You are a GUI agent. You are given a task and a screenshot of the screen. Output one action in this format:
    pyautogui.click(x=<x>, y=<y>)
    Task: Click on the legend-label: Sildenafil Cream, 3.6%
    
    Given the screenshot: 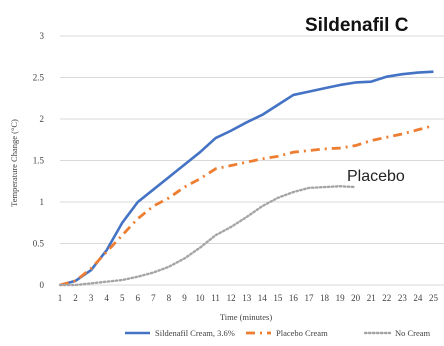 What is the action you would take?
    pyautogui.click(x=195, y=333)
    